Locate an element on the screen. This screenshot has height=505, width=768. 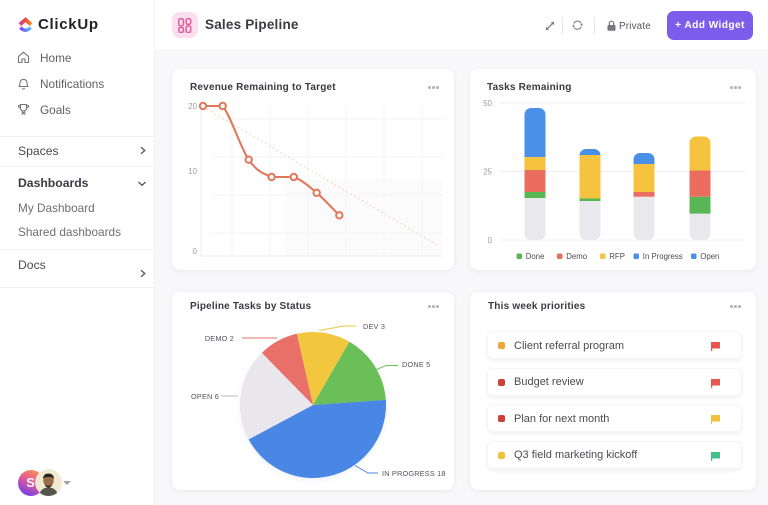
svg-text: 20 is located at coordinates (192, 106).